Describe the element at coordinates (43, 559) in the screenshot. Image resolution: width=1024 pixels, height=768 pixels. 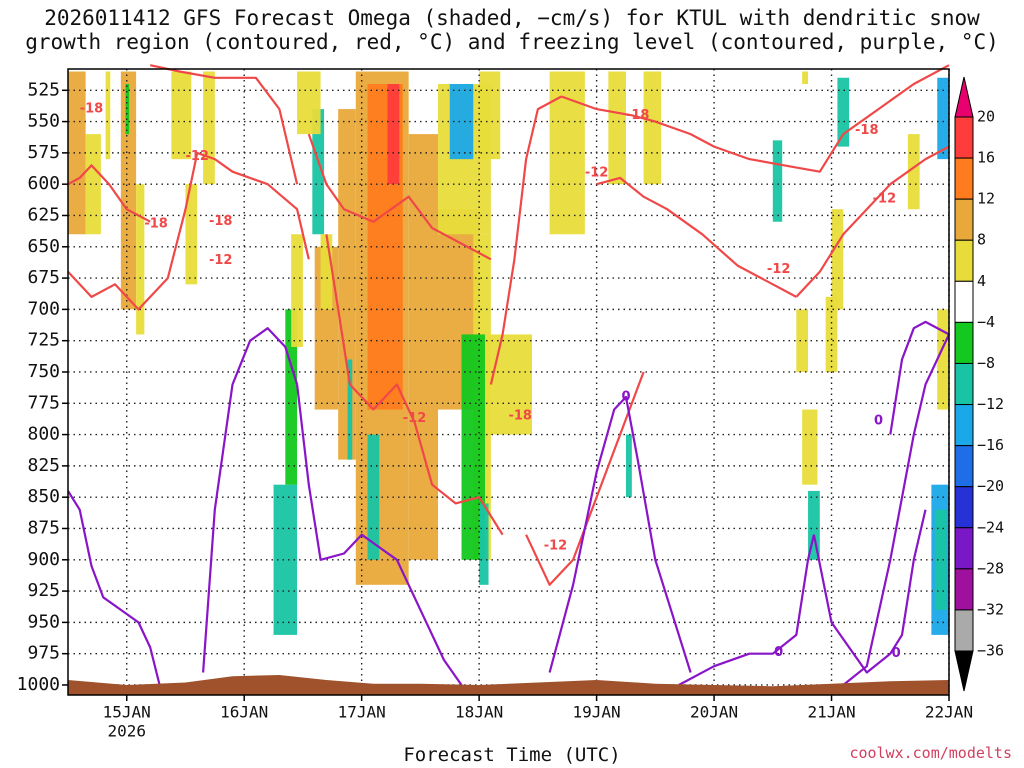
I see `y-tick-label-900: 900` at that location.